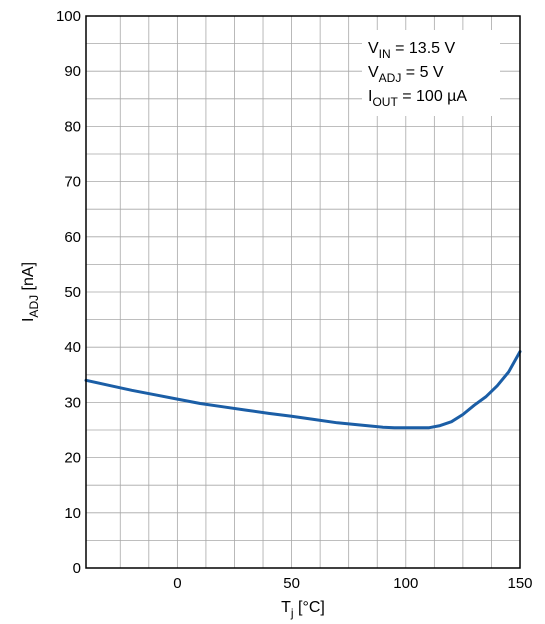 The image size is (545, 624). I want to click on y-axis-label: IADJ [nA], so click(30, 292).